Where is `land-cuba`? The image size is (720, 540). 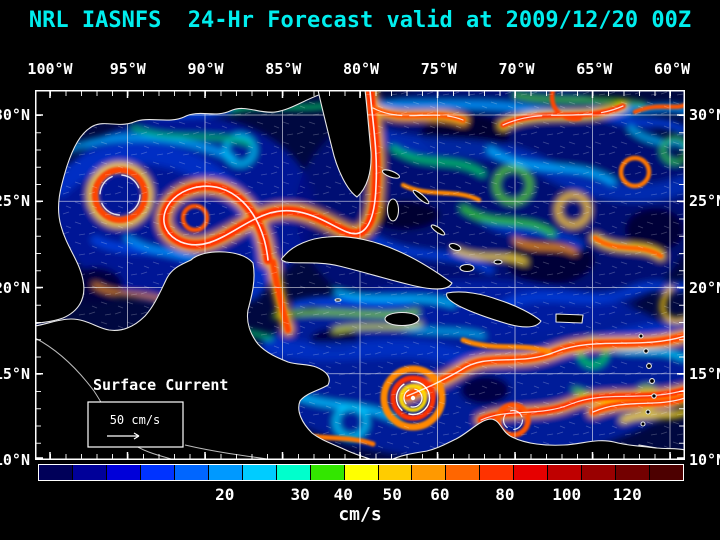
land-cuba is located at coordinates (367, 263).